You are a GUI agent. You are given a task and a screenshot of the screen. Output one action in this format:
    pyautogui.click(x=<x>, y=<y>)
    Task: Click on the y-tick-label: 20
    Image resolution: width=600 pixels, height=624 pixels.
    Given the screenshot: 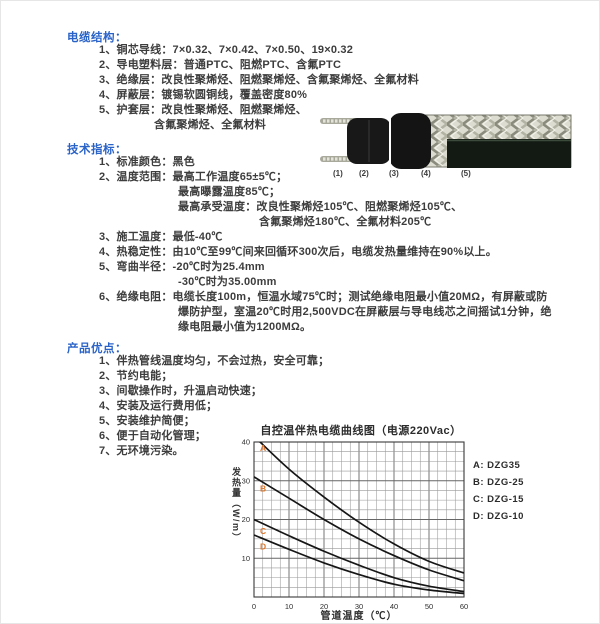 What is the action you would take?
    pyautogui.click(x=246, y=519)
    